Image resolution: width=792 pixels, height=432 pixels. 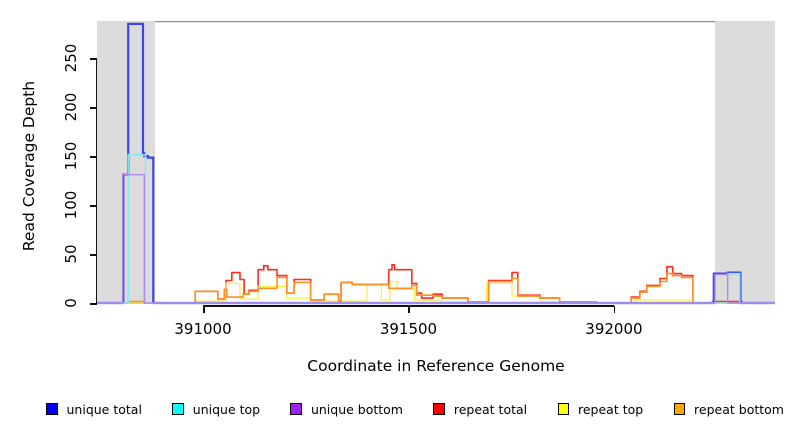 I want to click on y-axis-title: Read Coverage Depth, so click(x=29, y=166).